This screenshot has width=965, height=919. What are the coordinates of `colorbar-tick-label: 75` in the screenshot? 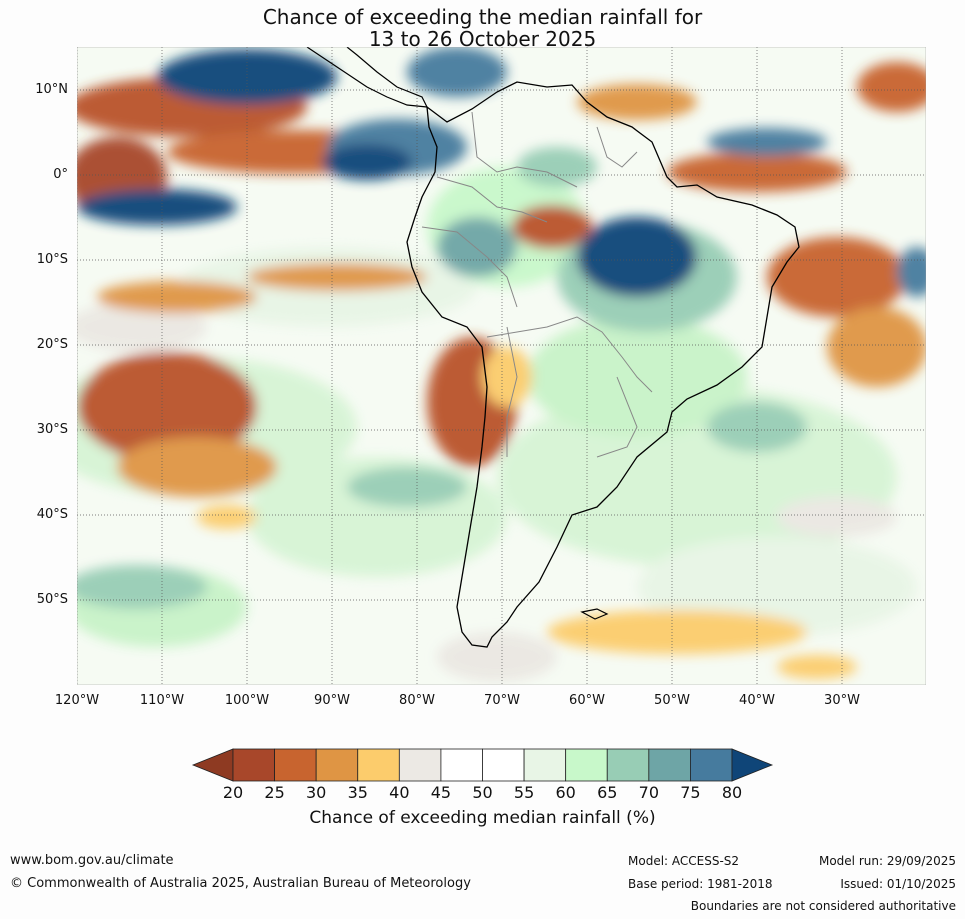 It's located at (690, 792).